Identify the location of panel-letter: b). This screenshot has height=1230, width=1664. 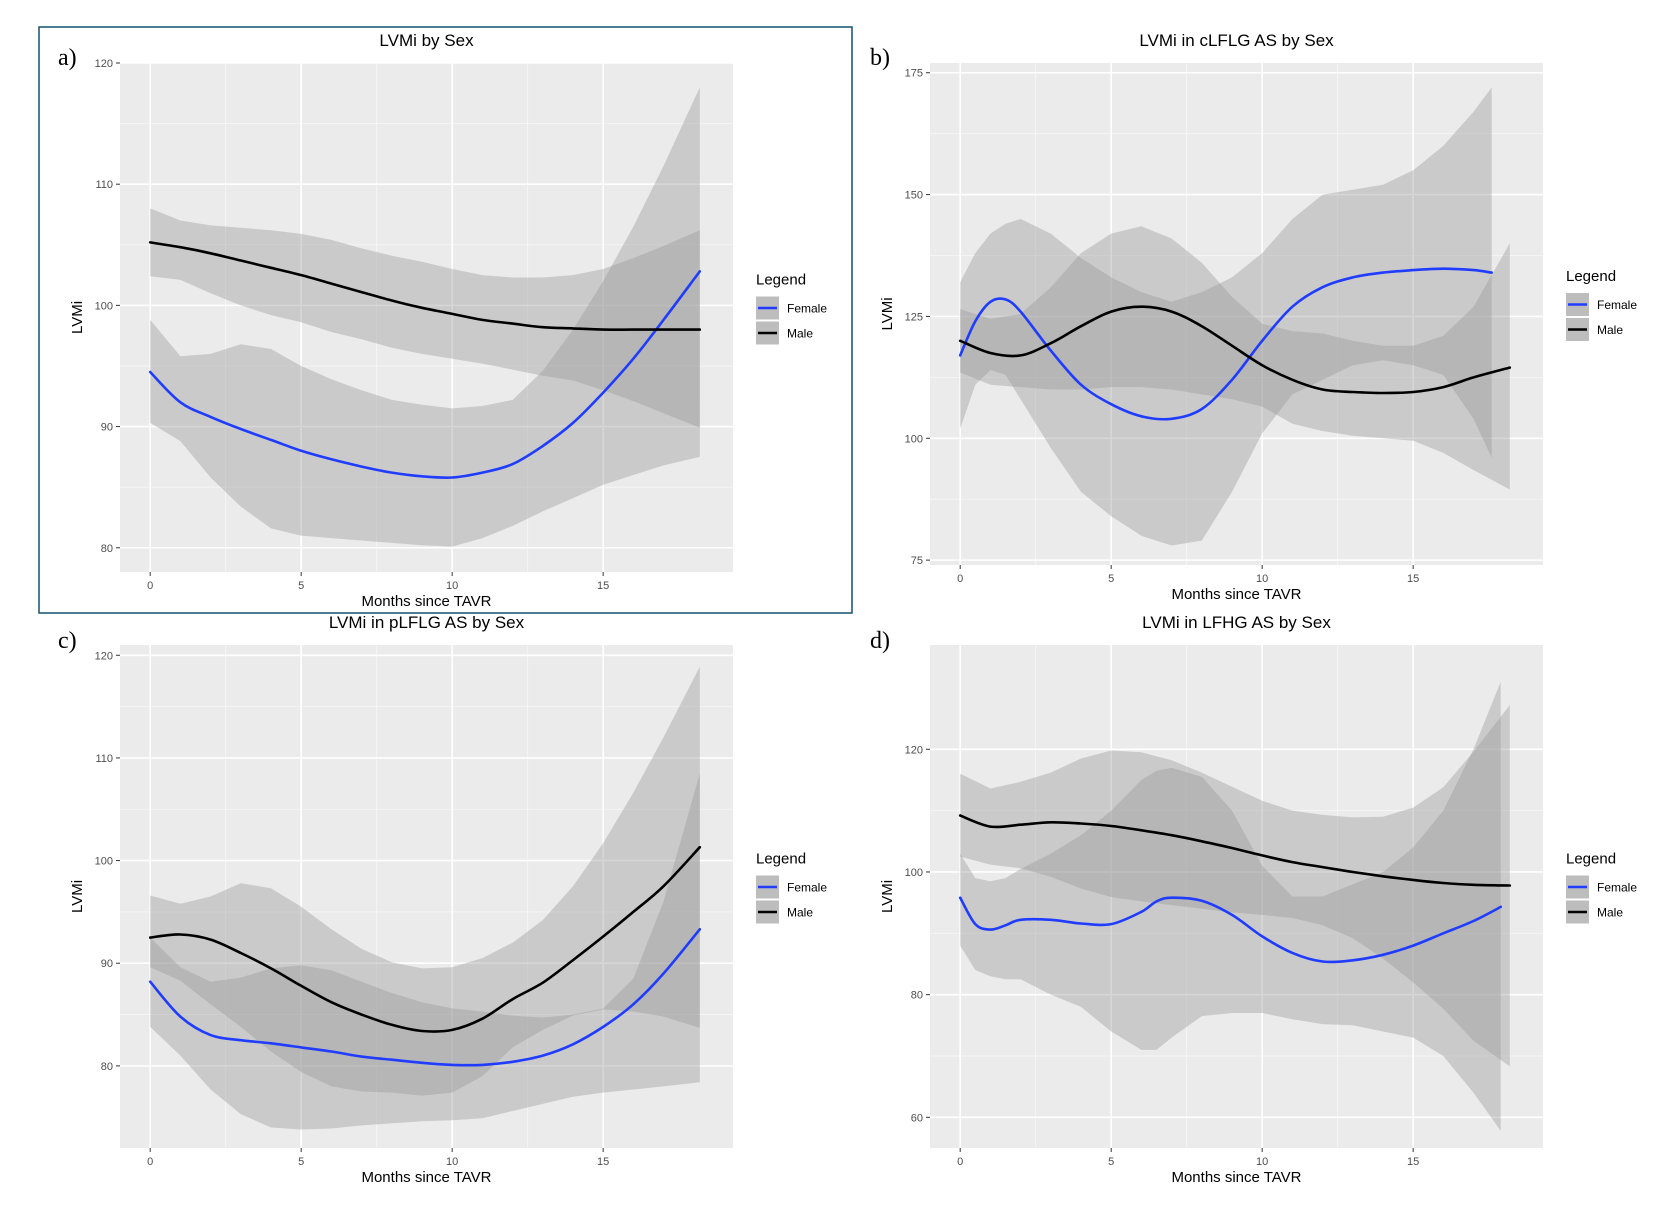
(880, 58).